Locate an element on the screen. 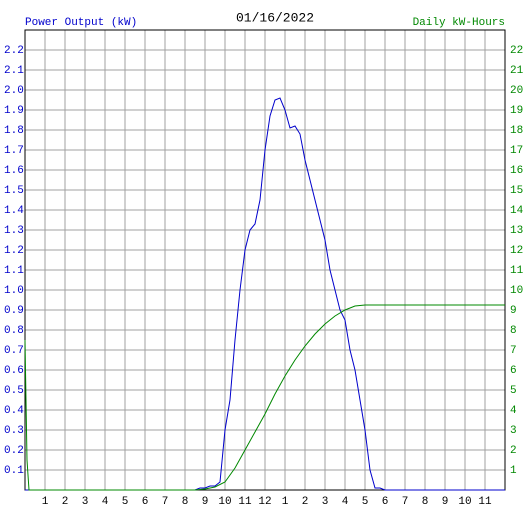 This screenshot has width=527, height=510. y-tick-label: 1.4 is located at coordinates (14, 211).